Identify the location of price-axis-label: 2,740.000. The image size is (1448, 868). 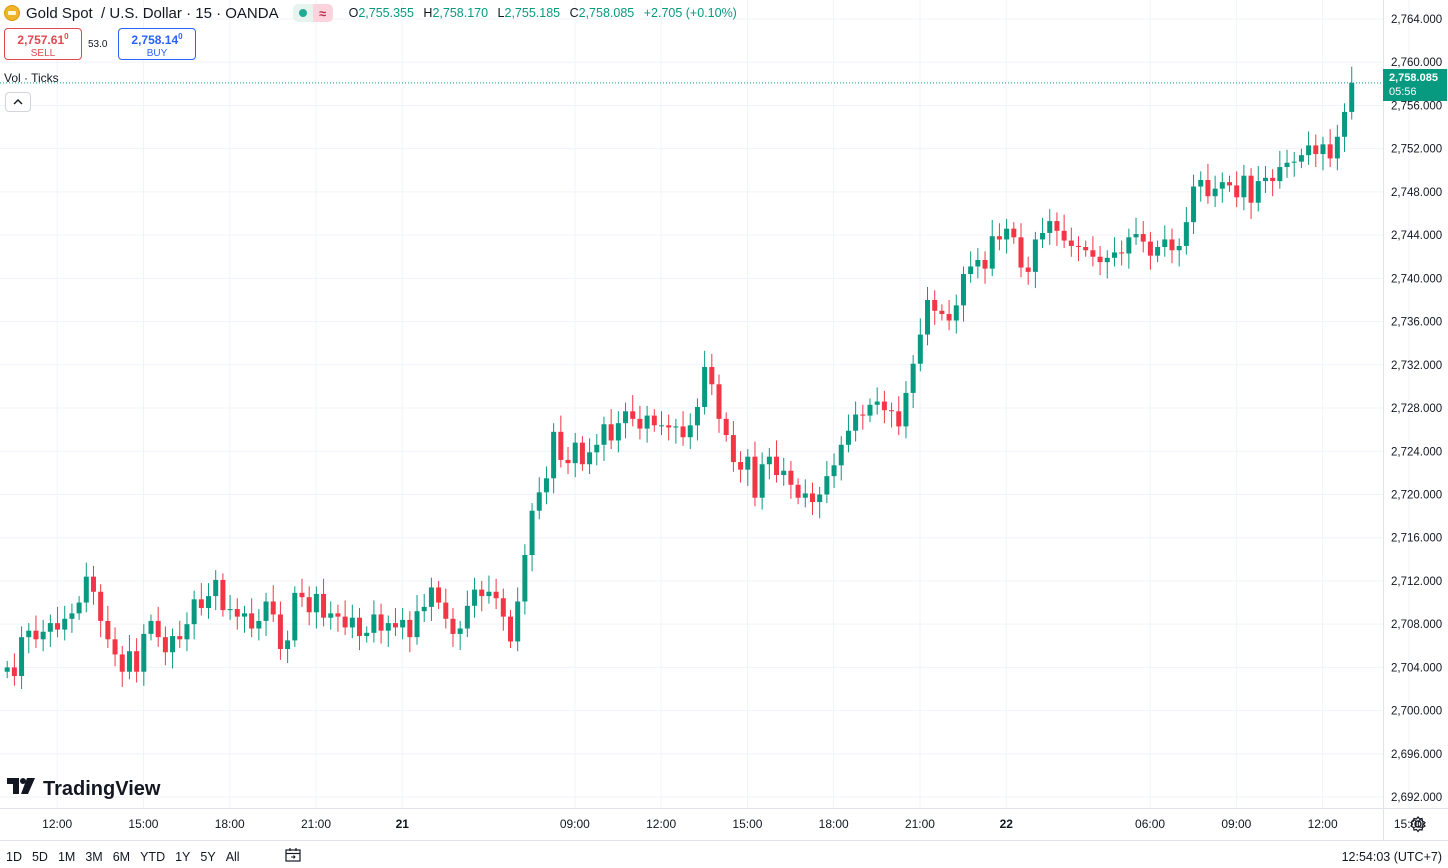
(1416, 279).